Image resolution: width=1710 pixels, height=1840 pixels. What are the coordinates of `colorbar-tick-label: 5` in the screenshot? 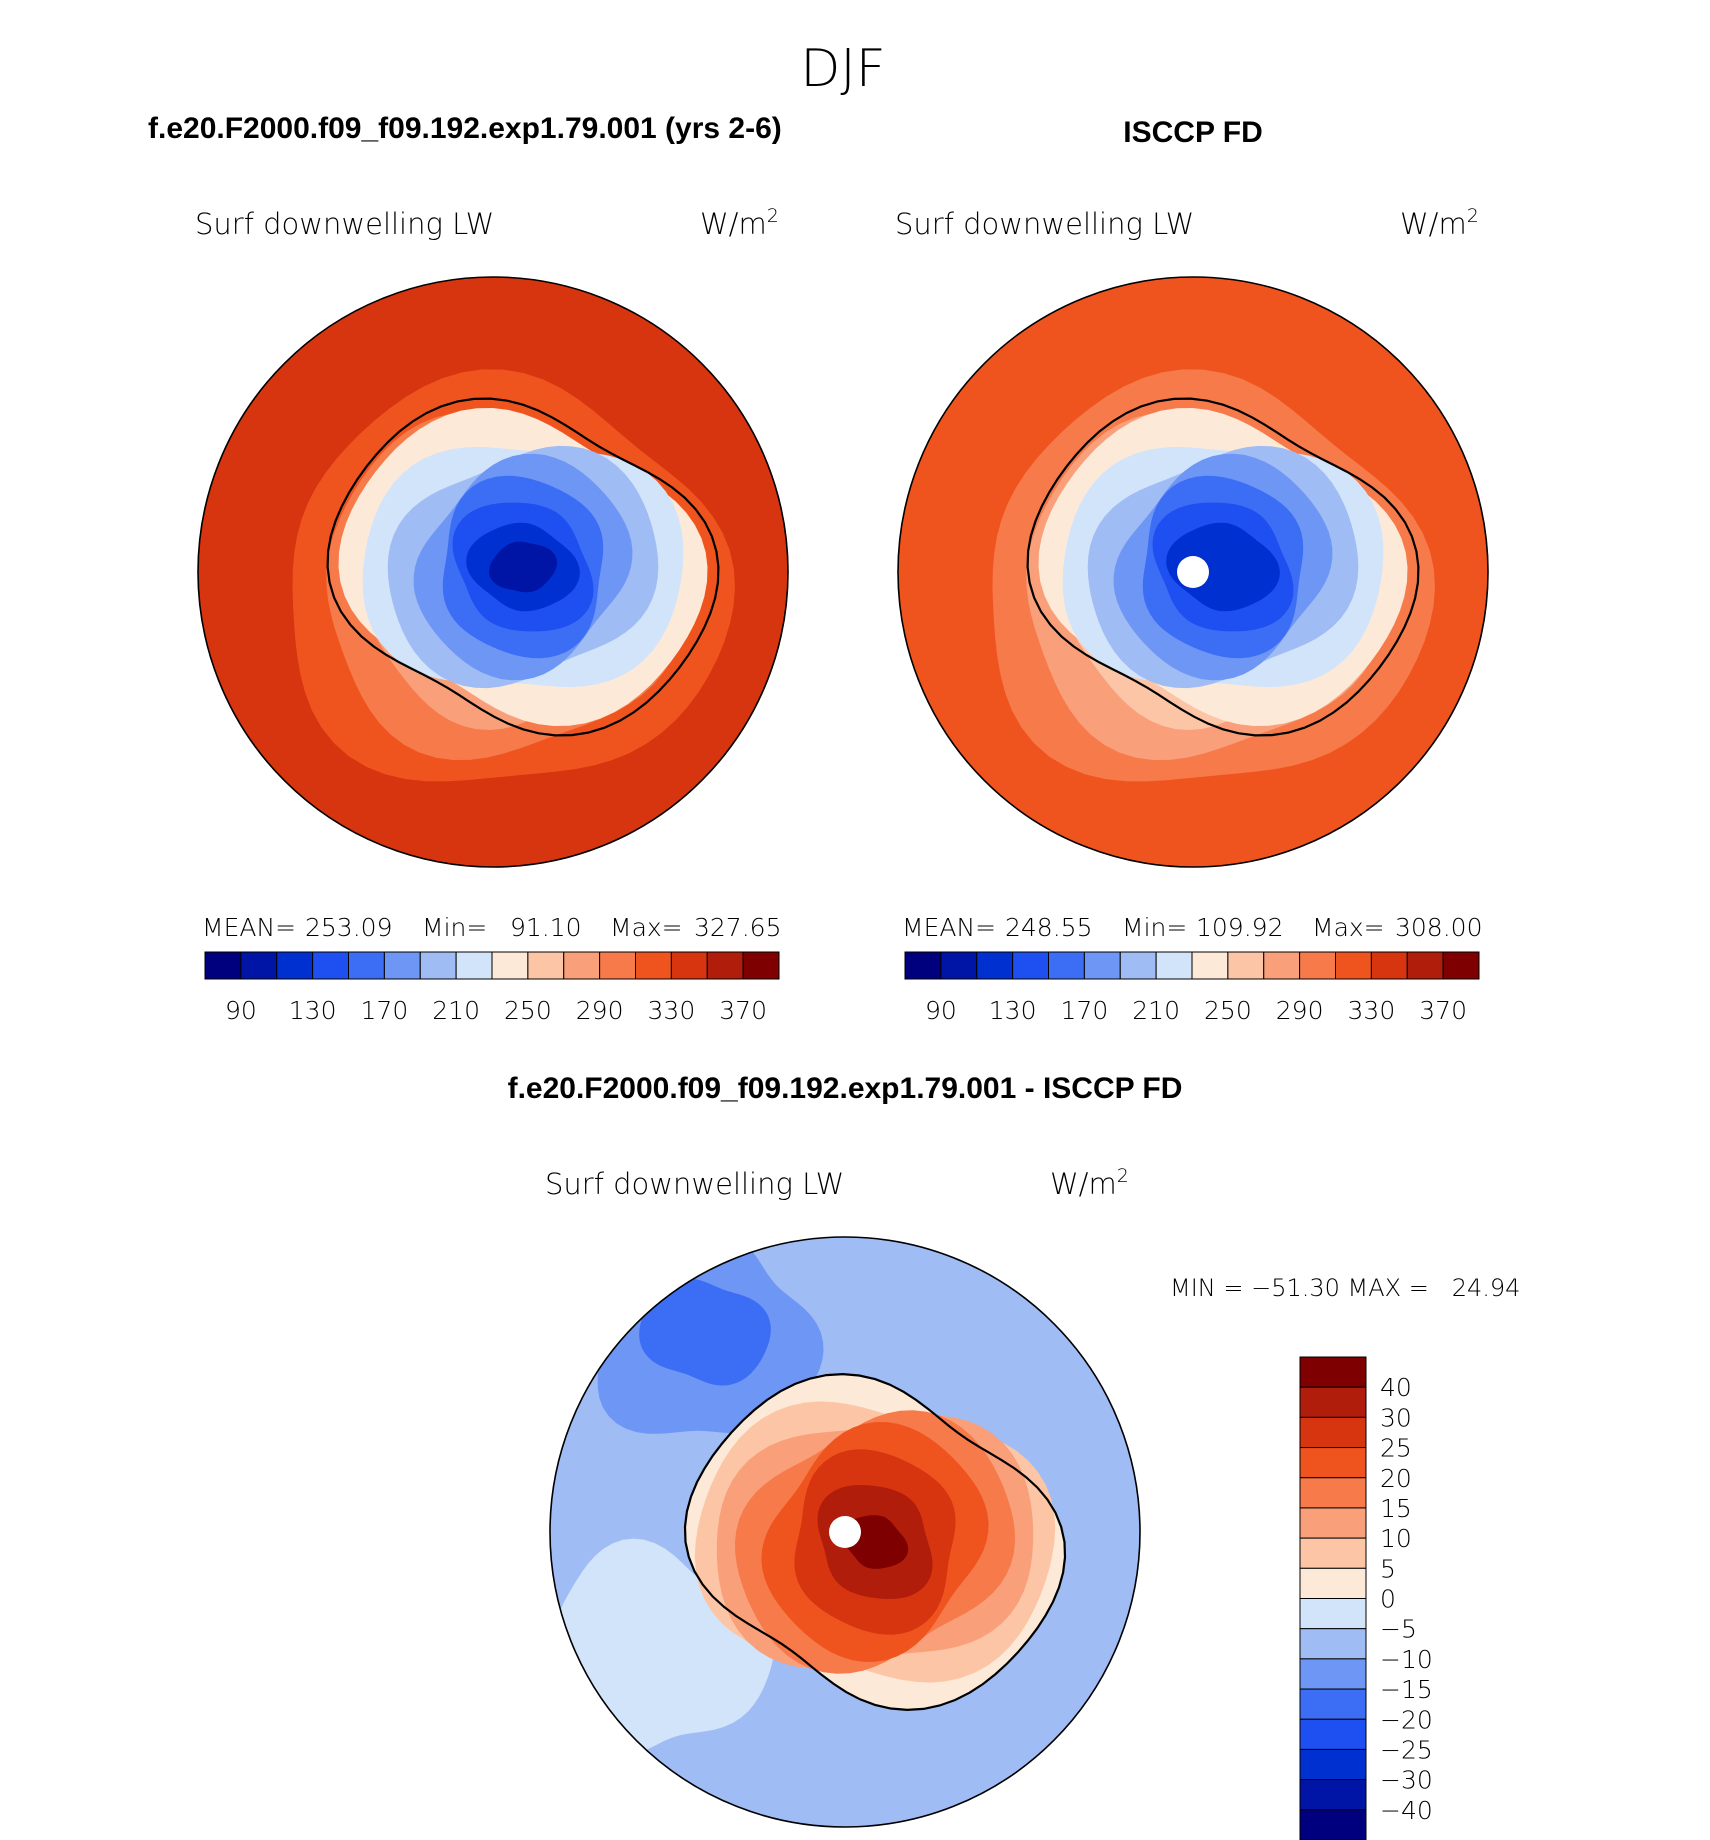 It's located at (1388, 1568).